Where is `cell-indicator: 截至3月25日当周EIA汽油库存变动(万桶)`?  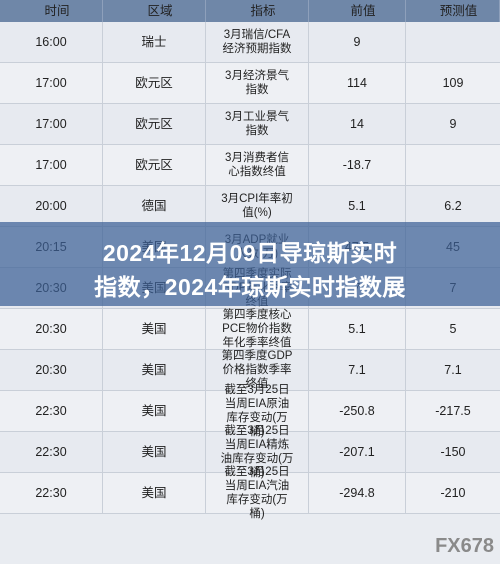 cell-indicator: 截至3月25日当周EIA汽油库存变动(万桶) is located at coordinates (257, 493).